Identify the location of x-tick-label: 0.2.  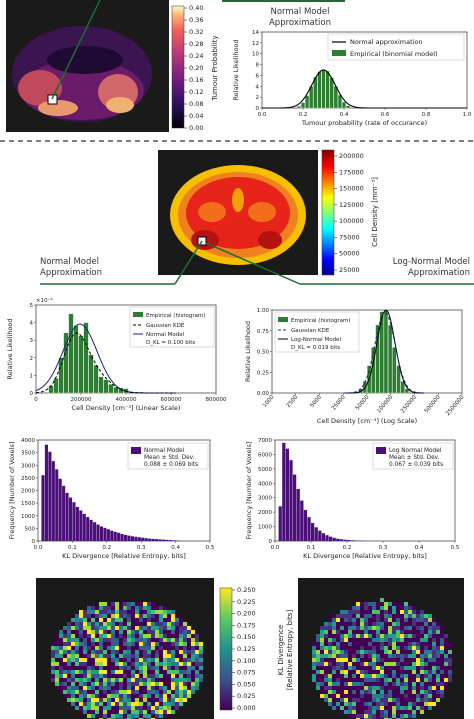
(303, 115).